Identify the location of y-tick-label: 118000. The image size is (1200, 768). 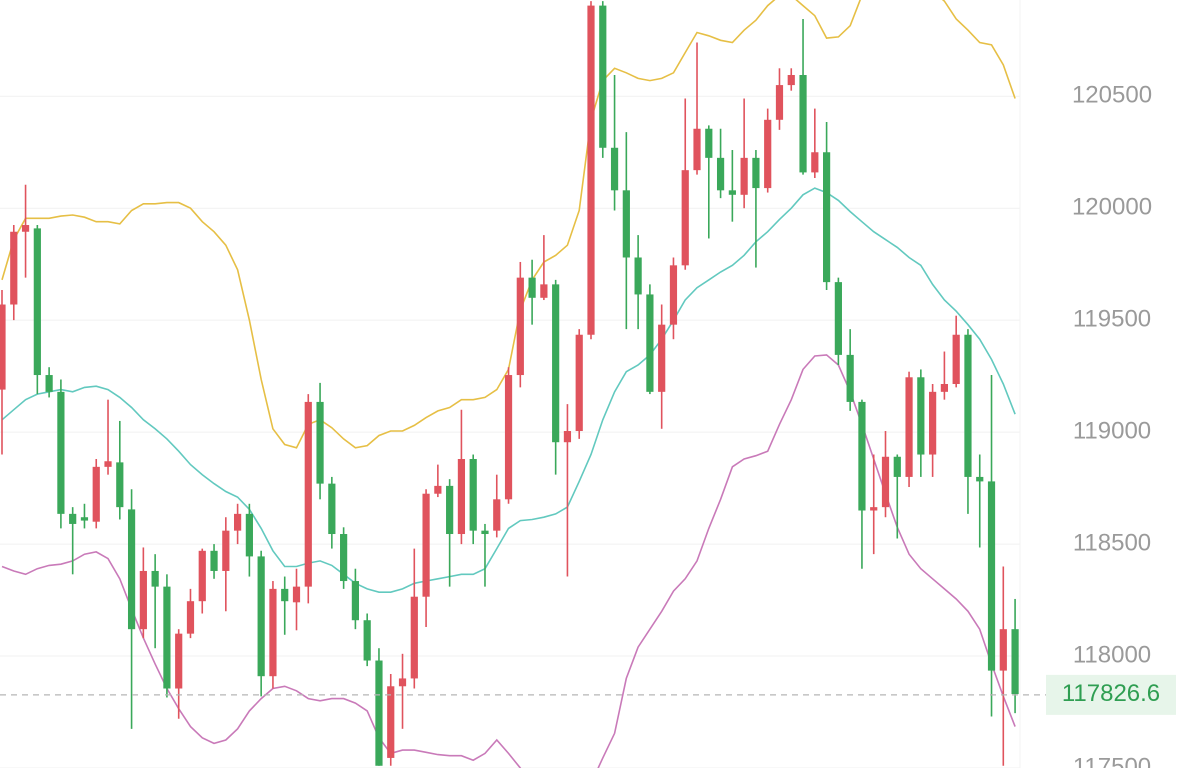
(1112, 654).